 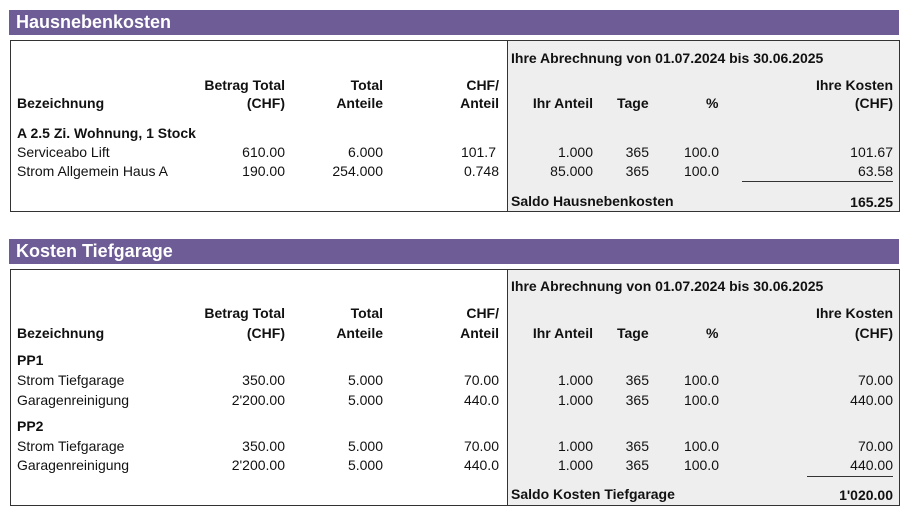 What do you see at coordinates (365, 152) in the screenshot?
I see `cell-total-anteile: 6.000` at bounding box center [365, 152].